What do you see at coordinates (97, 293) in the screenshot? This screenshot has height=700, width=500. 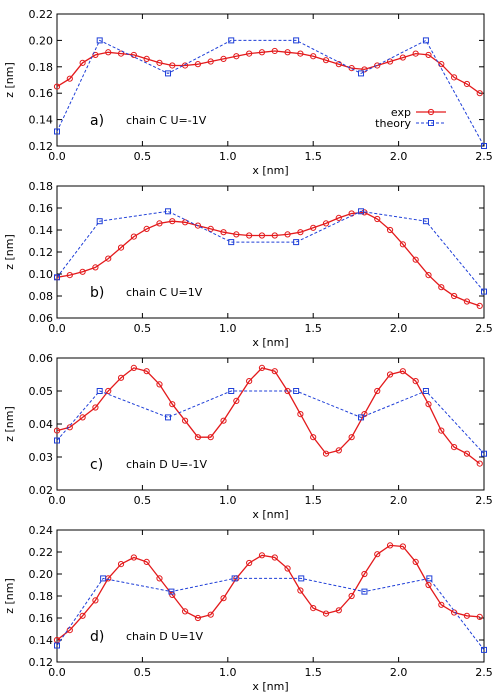 I see `panel-label: b)` at bounding box center [97, 293].